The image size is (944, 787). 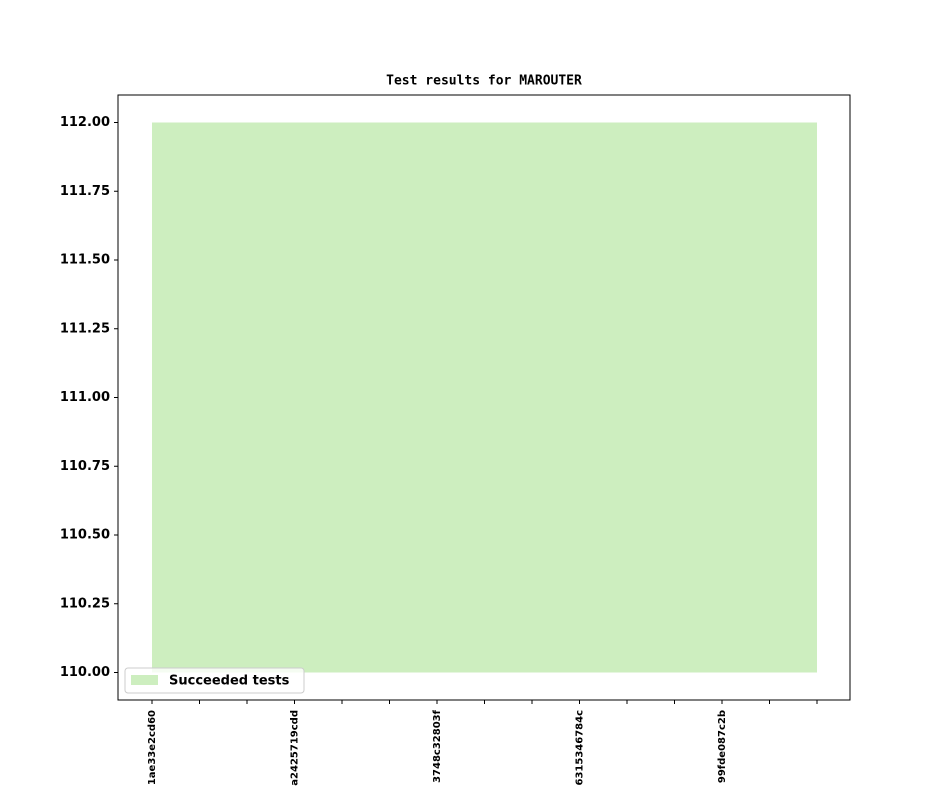 I want to click on y-tick-label: 112.00, so click(x=85, y=122).